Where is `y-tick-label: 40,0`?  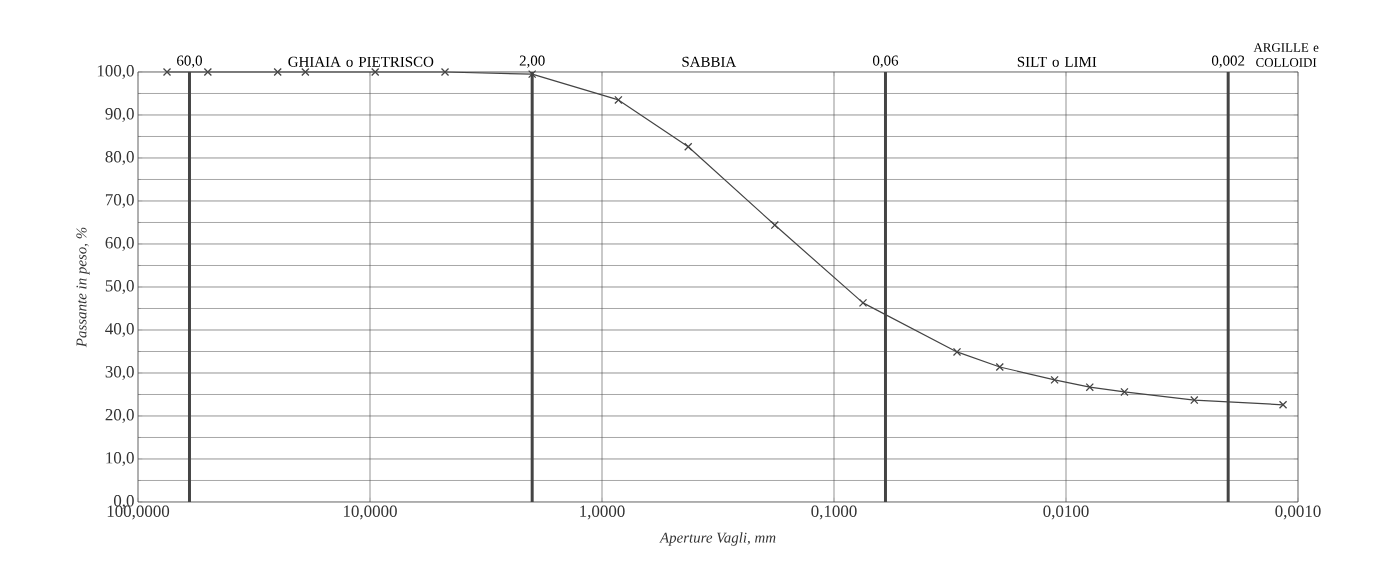
y-tick-label: 40,0 is located at coordinates (119, 330).